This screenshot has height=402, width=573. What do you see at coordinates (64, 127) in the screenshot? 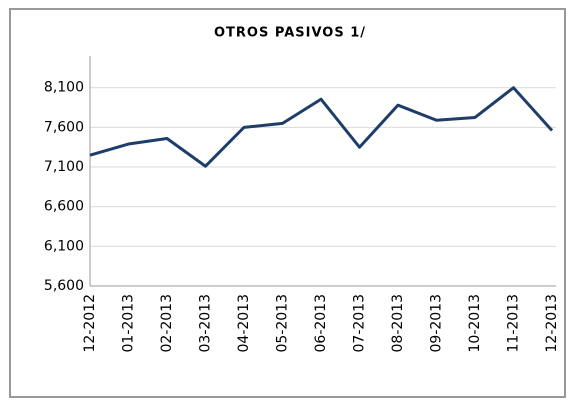
I see `y-tick-label: 7,600` at bounding box center [64, 127].